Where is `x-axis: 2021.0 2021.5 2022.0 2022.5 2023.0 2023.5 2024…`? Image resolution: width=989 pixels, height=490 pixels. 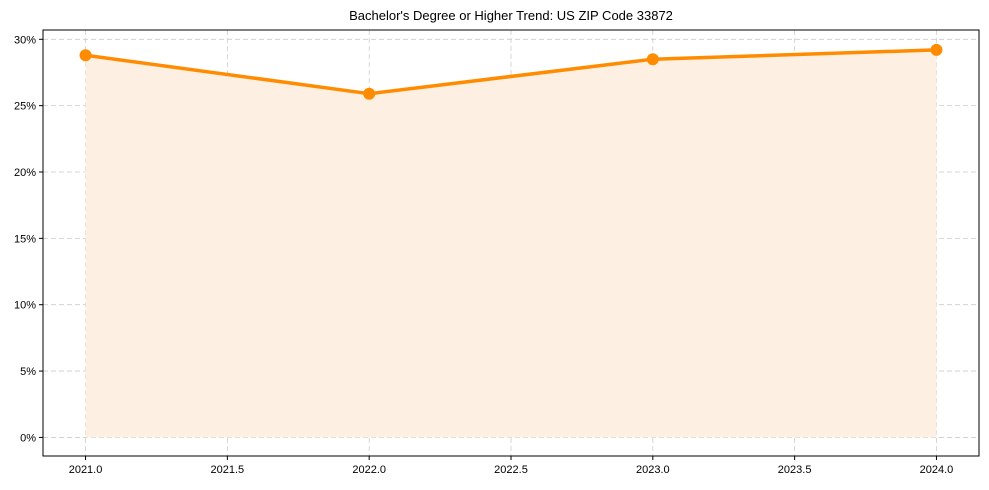
x-axis: 2021.0 2021.5 2022.0 2022.5 2023.0 2023.5 2024… is located at coordinates (511, 466).